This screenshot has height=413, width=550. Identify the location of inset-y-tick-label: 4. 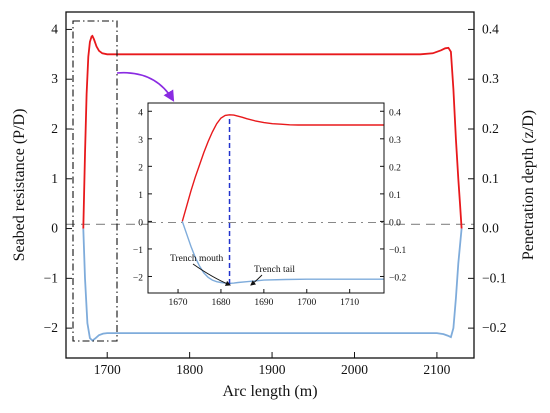
(140, 113).